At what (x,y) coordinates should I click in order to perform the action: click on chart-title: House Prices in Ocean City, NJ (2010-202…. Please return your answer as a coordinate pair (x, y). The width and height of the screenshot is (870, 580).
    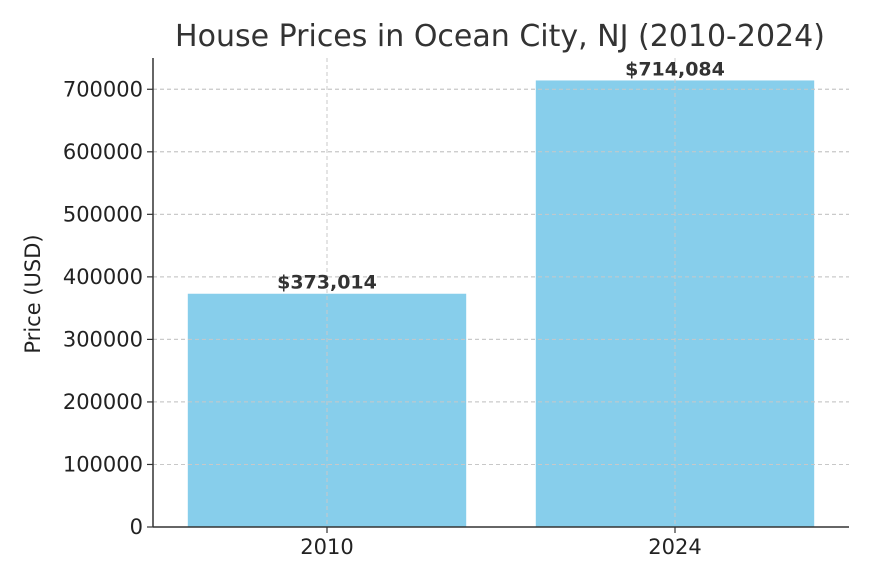
    Looking at the image, I should click on (500, 36).